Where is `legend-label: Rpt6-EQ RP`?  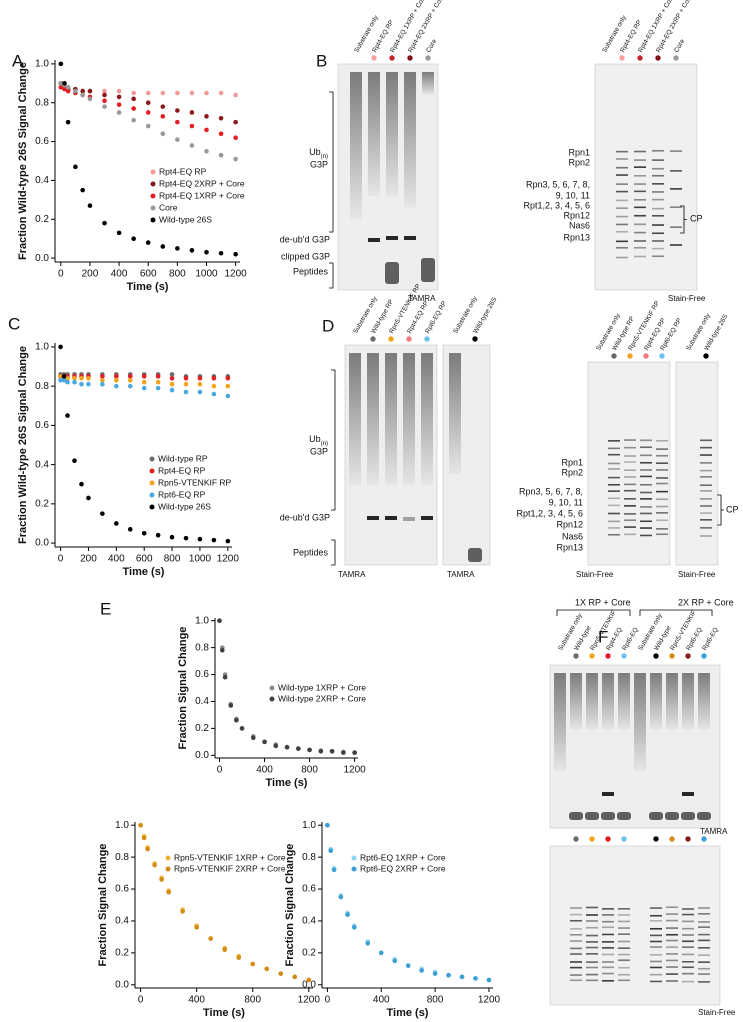
legend-label: Rpt6-EQ RP is located at coordinates (182, 494).